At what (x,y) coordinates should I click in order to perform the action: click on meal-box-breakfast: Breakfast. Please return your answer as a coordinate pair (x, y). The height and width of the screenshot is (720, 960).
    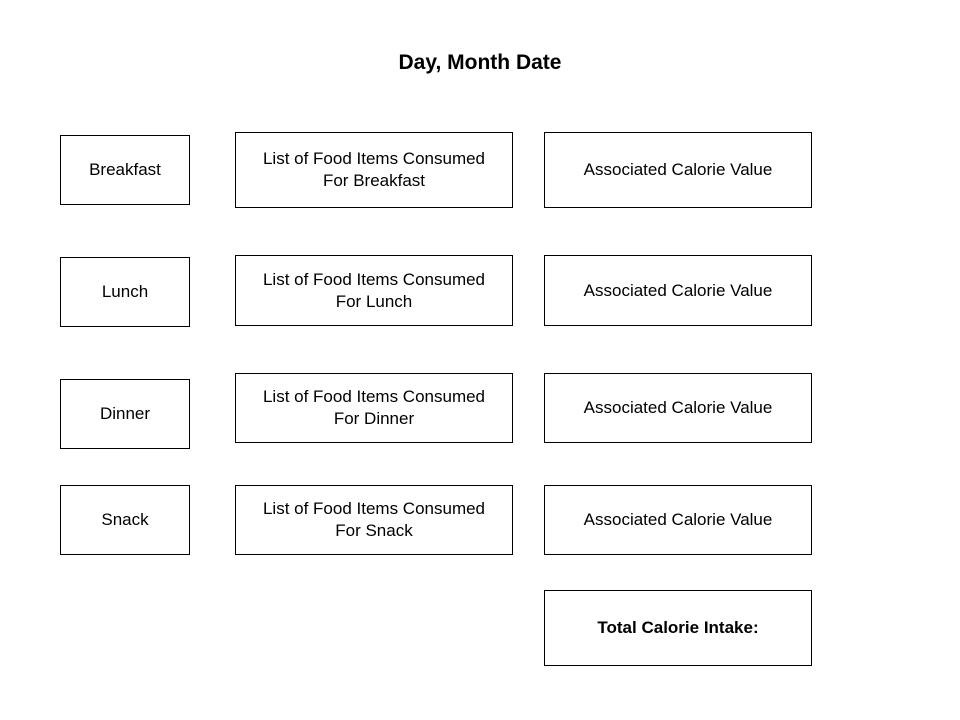
    Looking at the image, I should click on (125, 170).